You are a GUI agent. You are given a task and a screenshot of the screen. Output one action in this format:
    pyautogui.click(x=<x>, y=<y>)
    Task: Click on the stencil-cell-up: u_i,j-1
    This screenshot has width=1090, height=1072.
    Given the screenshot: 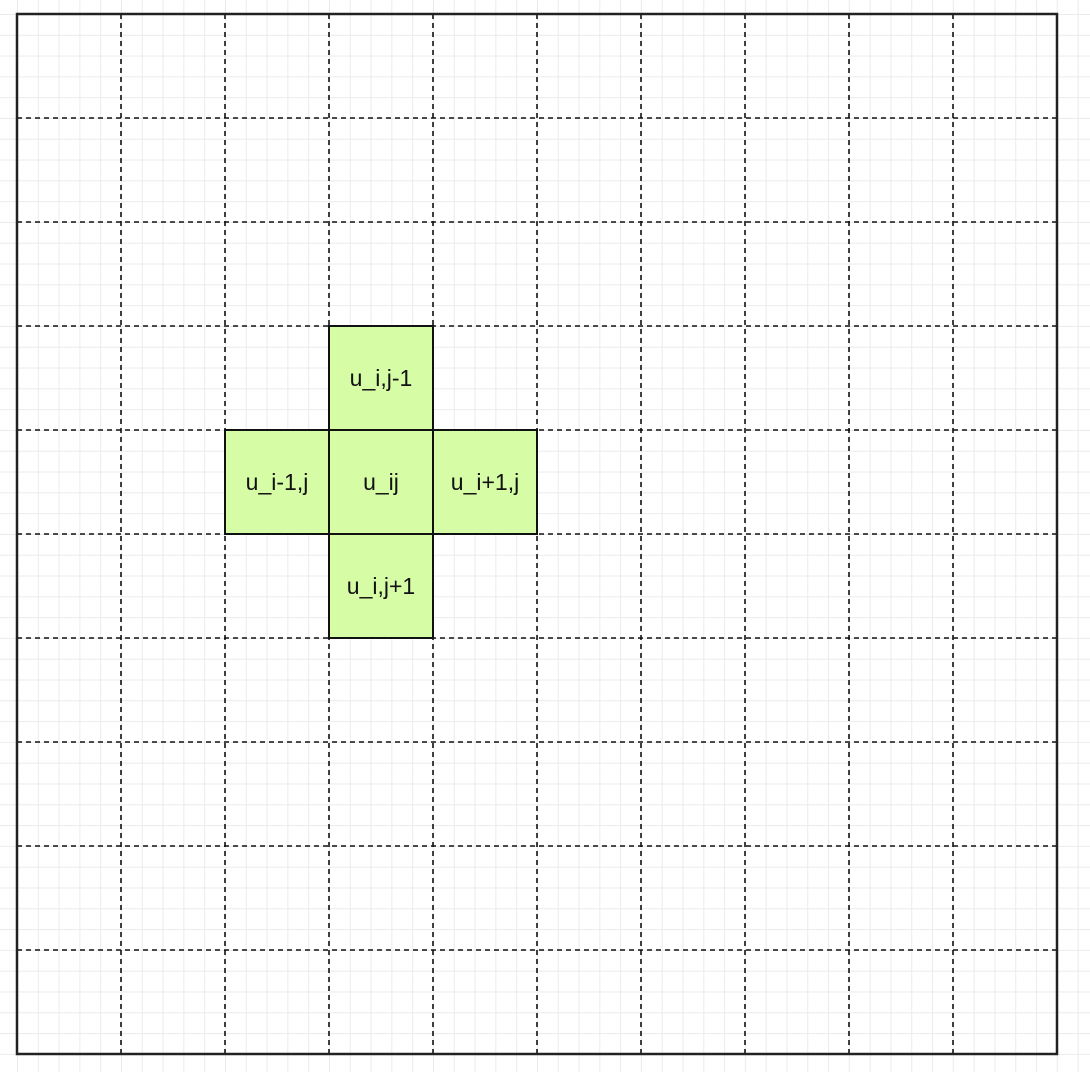 What is the action you would take?
    pyautogui.click(x=381, y=378)
    